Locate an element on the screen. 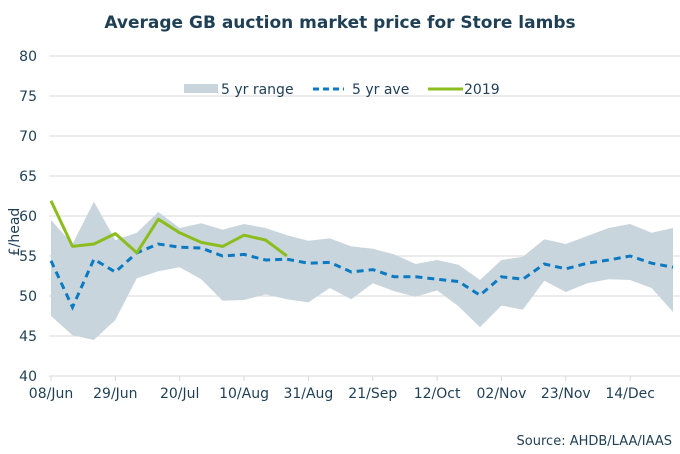 The width and height of the screenshot is (680, 454). y-tick-label: 50 is located at coordinates (28, 297).